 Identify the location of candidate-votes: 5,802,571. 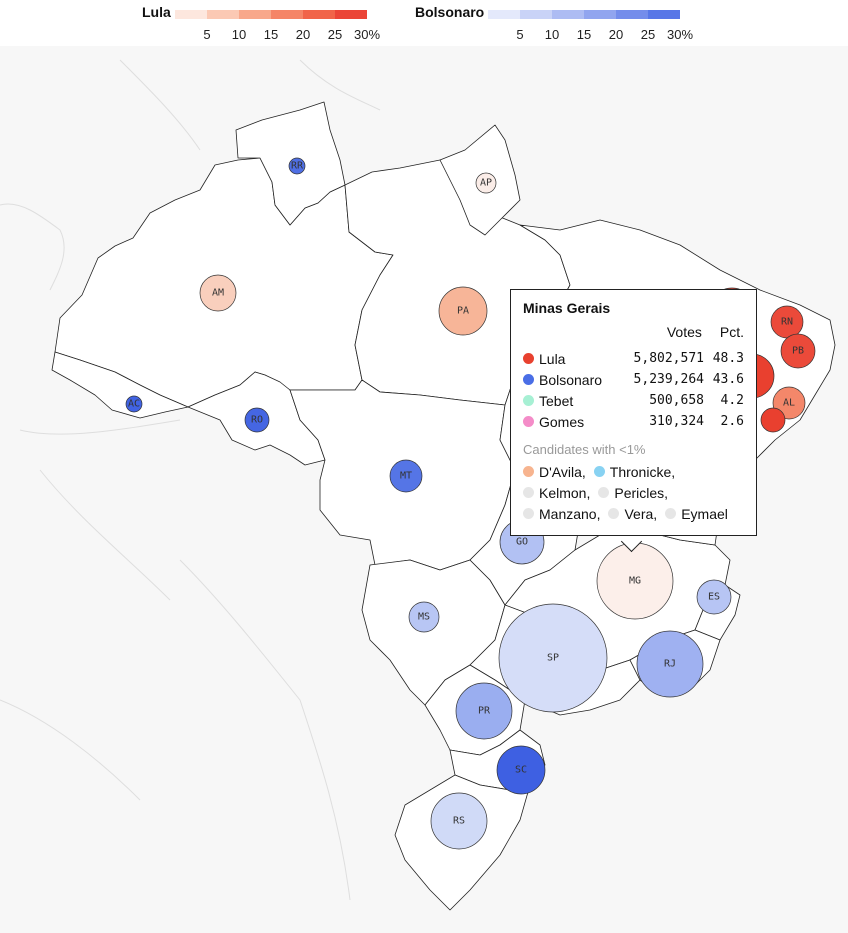
(668, 358).